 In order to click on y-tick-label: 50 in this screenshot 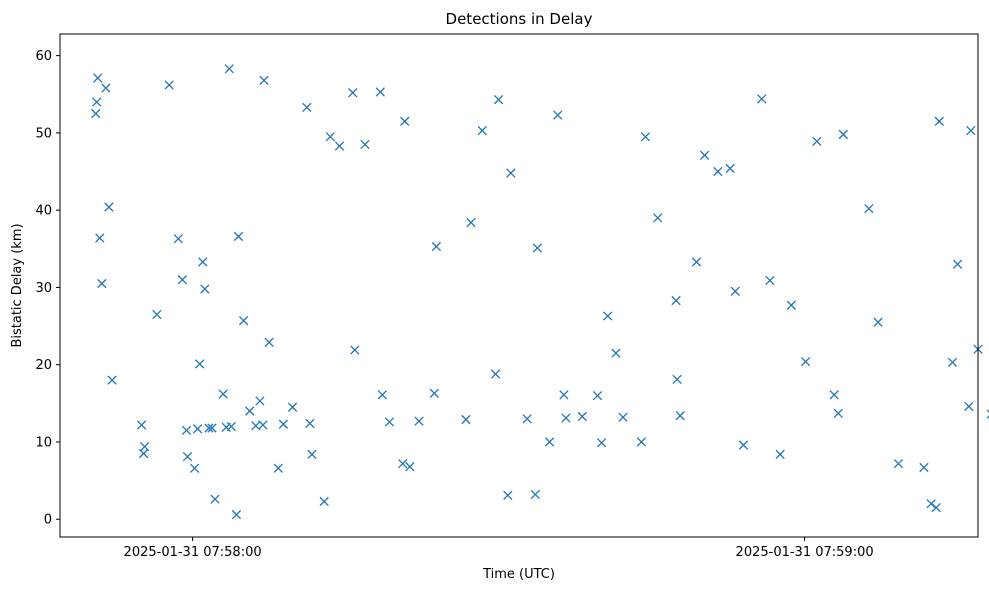, I will do `click(43, 133)`.